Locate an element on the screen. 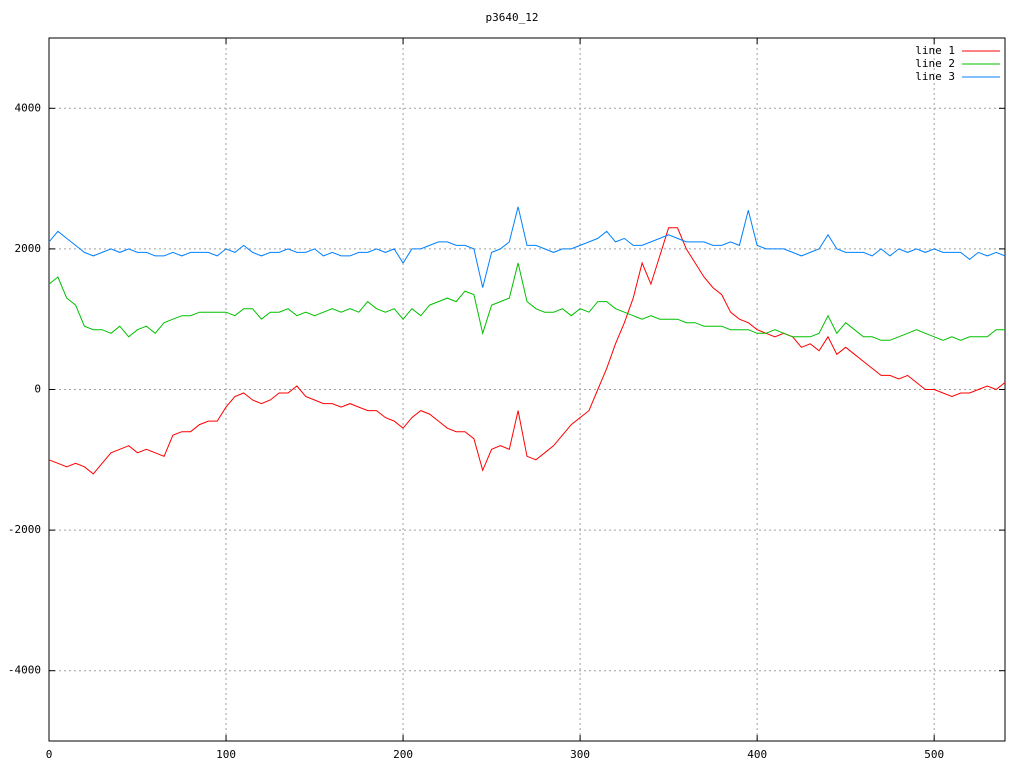  x-tick-label: 400 is located at coordinates (757, 754).